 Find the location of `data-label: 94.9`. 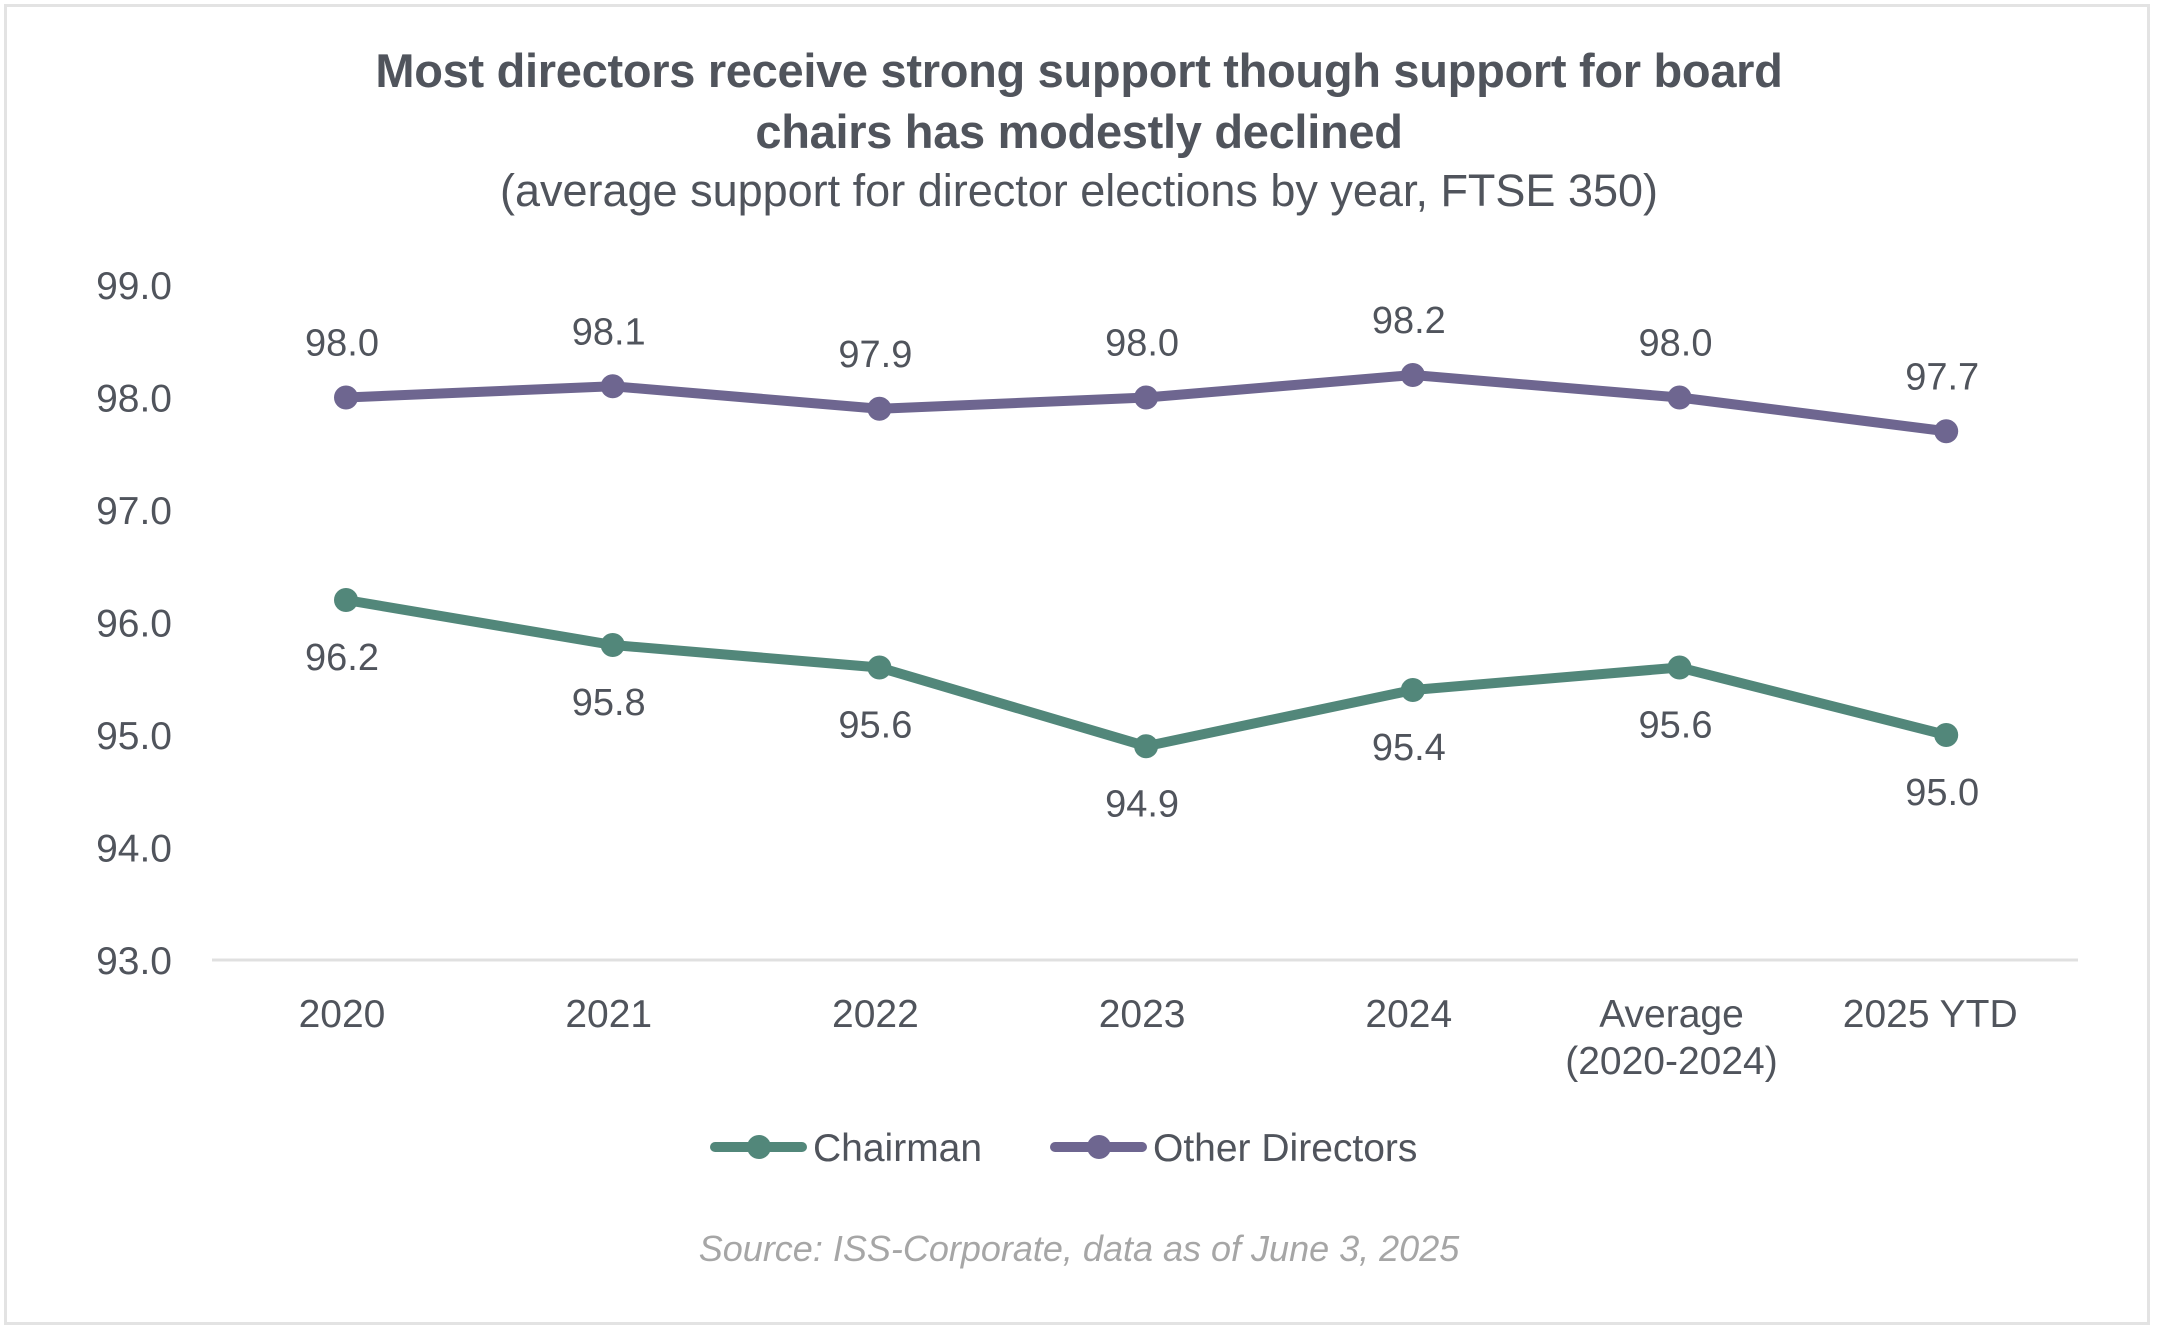

data-label: 94.9 is located at coordinates (1142, 804).